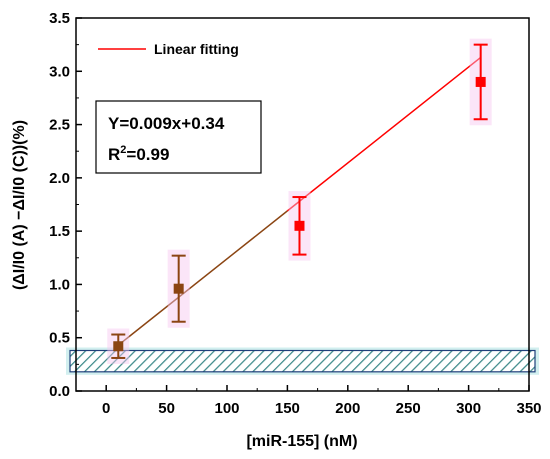 Image resolution: width=550 pixels, height=459 pixels. I want to click on x-tick-label: 250, so click(408, 408).